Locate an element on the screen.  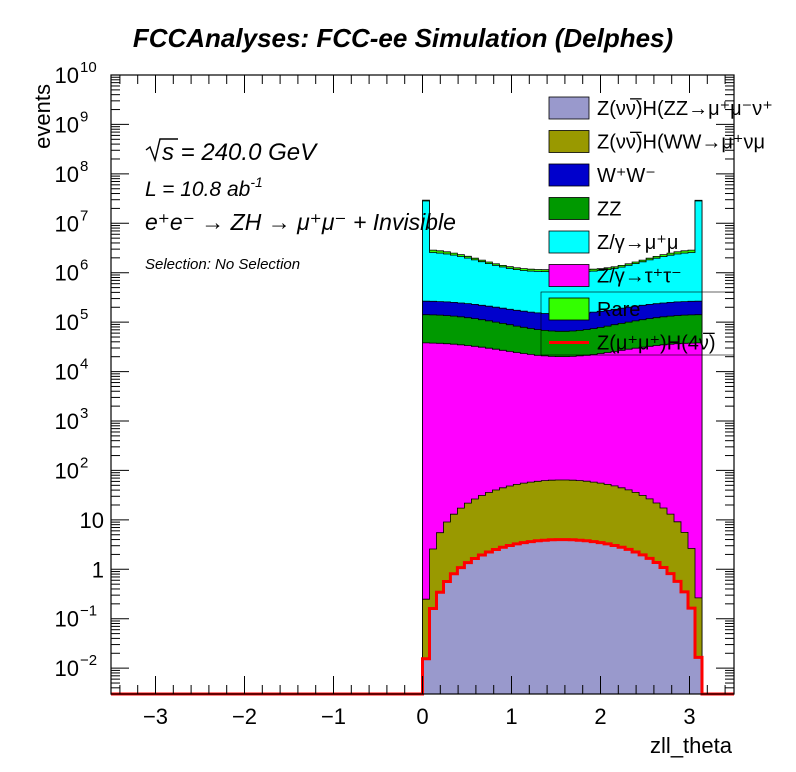
process-text: e⁺e⁻ → ZH → μ⁺μ⁻ + Invisible is located at coordinates (300, 222).